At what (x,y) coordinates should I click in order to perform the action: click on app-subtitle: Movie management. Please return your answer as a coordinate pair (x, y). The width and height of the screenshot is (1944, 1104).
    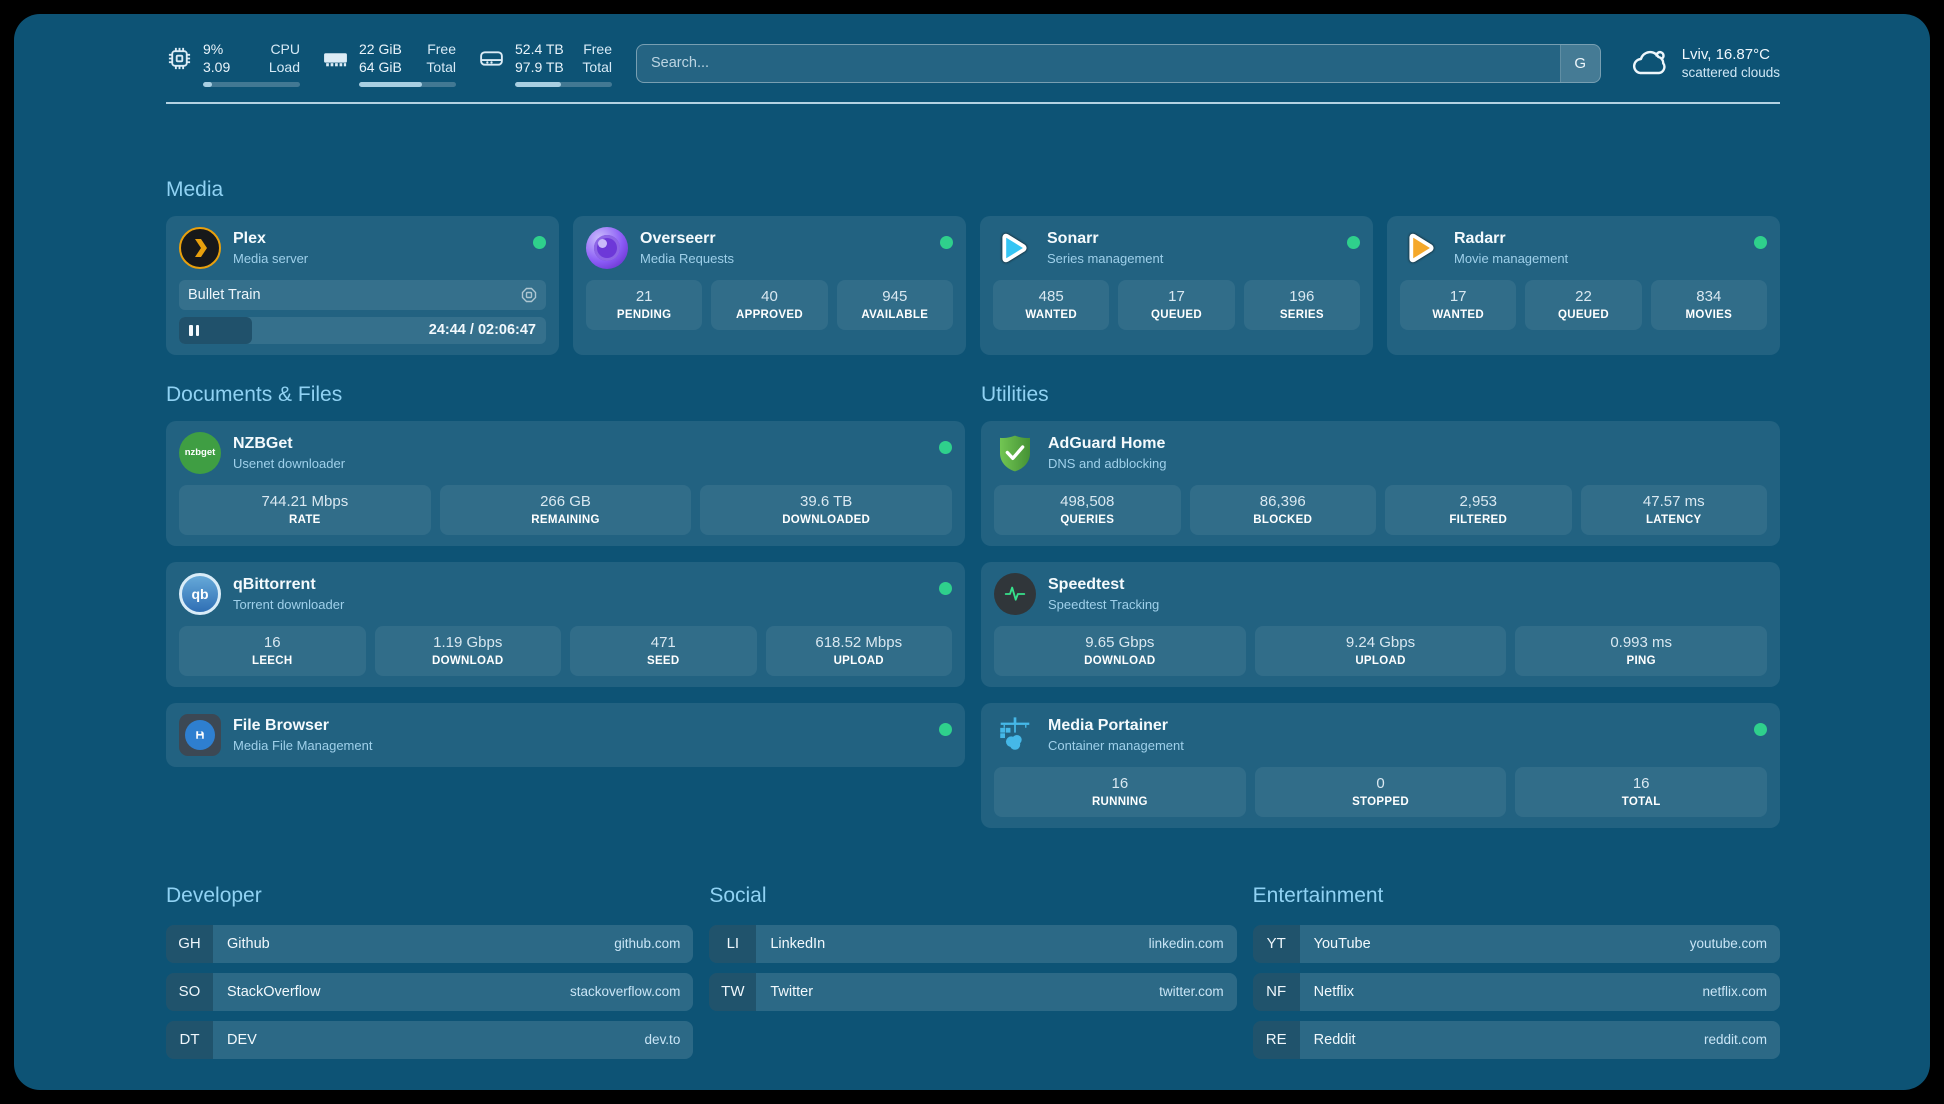
    Looking at the image, I should click on (1511, 258).